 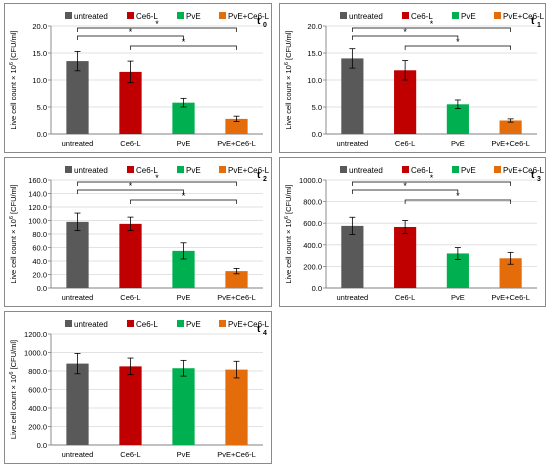 I want to click on y-tick-label: 100.0, so click(x=37, y=221).